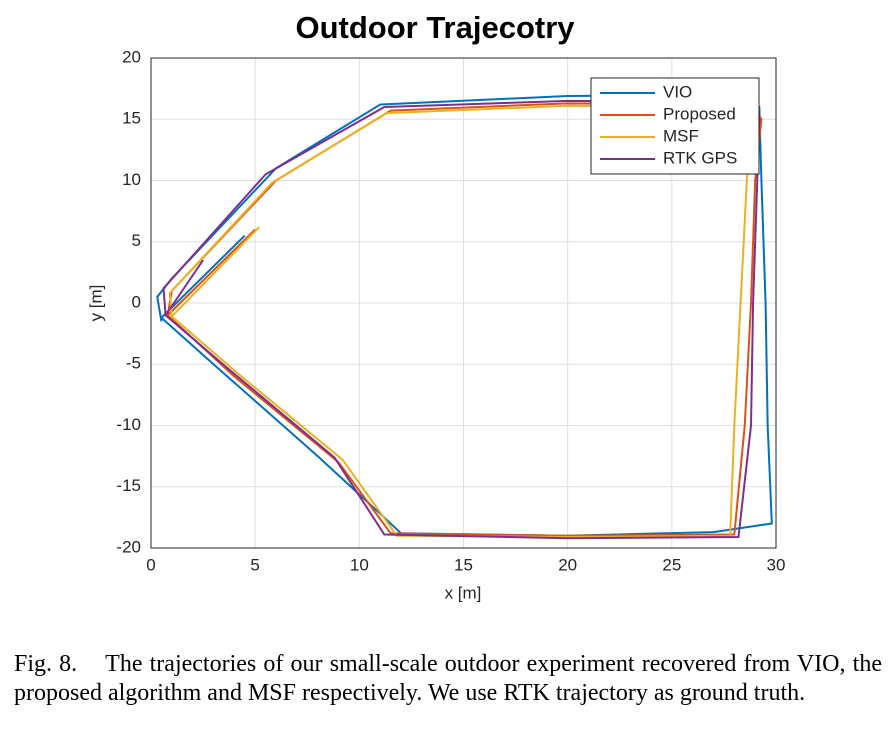 Image resolution: width=894 pixels, height=755 pixels. What do you see at coordinates (133, 363) in the screenshot?
I see `y-tick-label: -5` at bounding box center [133, 363].